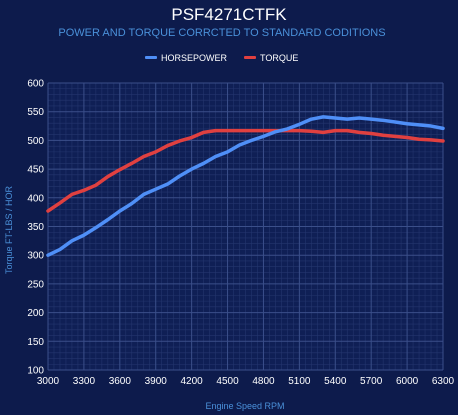 This screenshot has height=415, width=458. Describe the element at coordinates (263, 381) in the screenshot. I see `x-tick-label: 4800` at that location.